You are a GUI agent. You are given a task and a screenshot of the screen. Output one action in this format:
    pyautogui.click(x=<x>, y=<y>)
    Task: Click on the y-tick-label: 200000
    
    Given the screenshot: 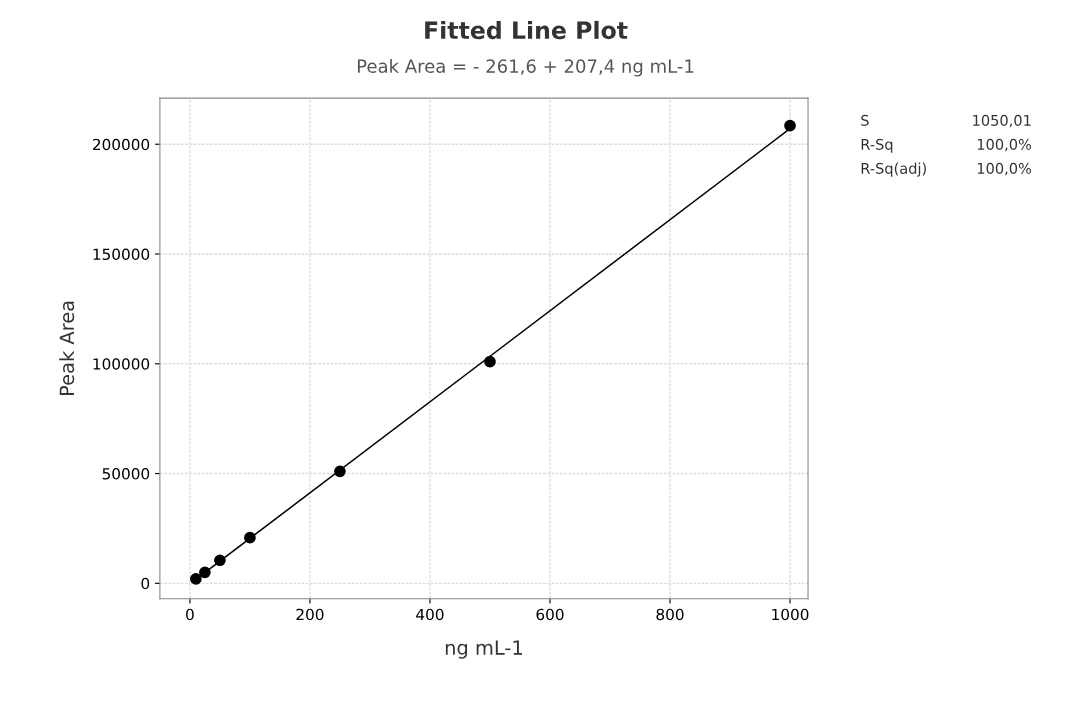 What is the action you would take?
    pyautogui.click(x=121, y=144)
    